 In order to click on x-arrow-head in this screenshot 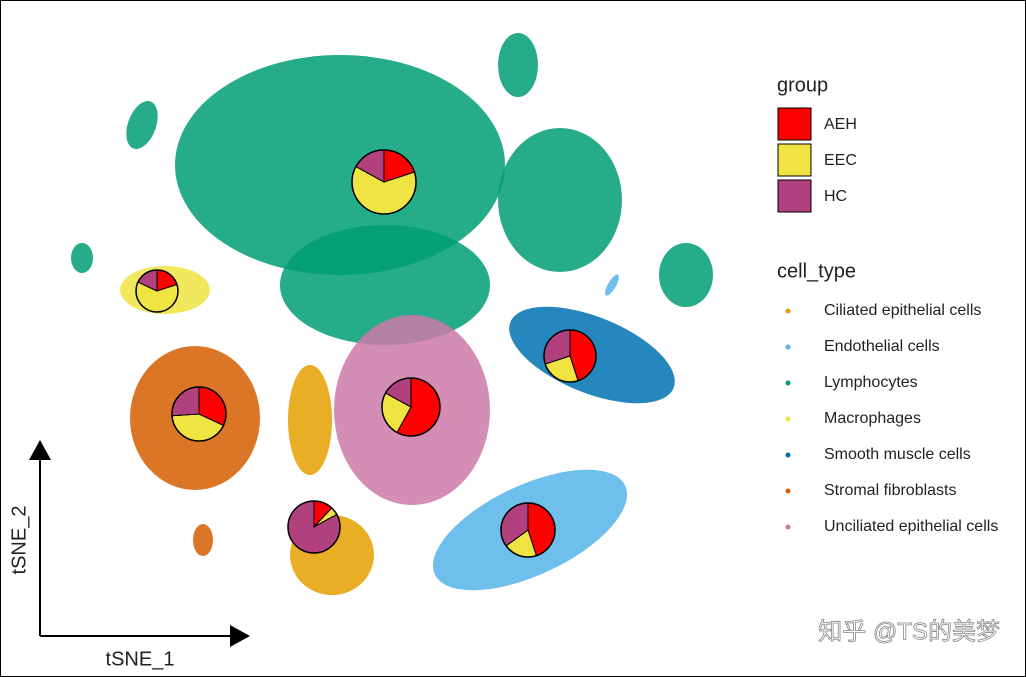, I will do `click(240, 636)`.